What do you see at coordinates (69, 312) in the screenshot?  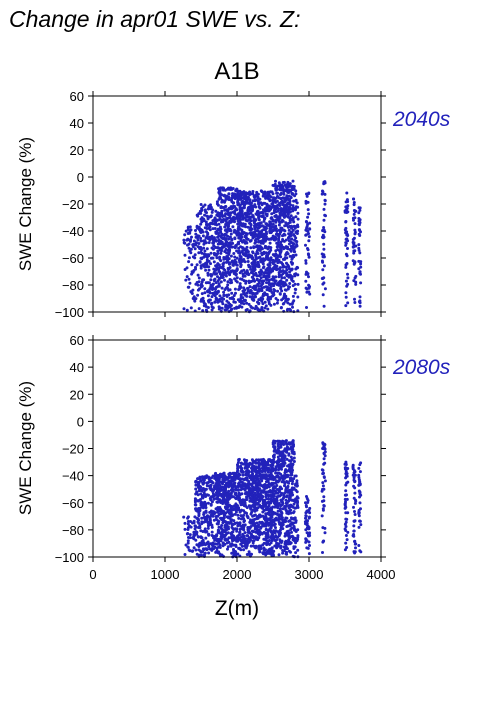 I see `y-tick-label: −100` at bounding box center [69, 312].